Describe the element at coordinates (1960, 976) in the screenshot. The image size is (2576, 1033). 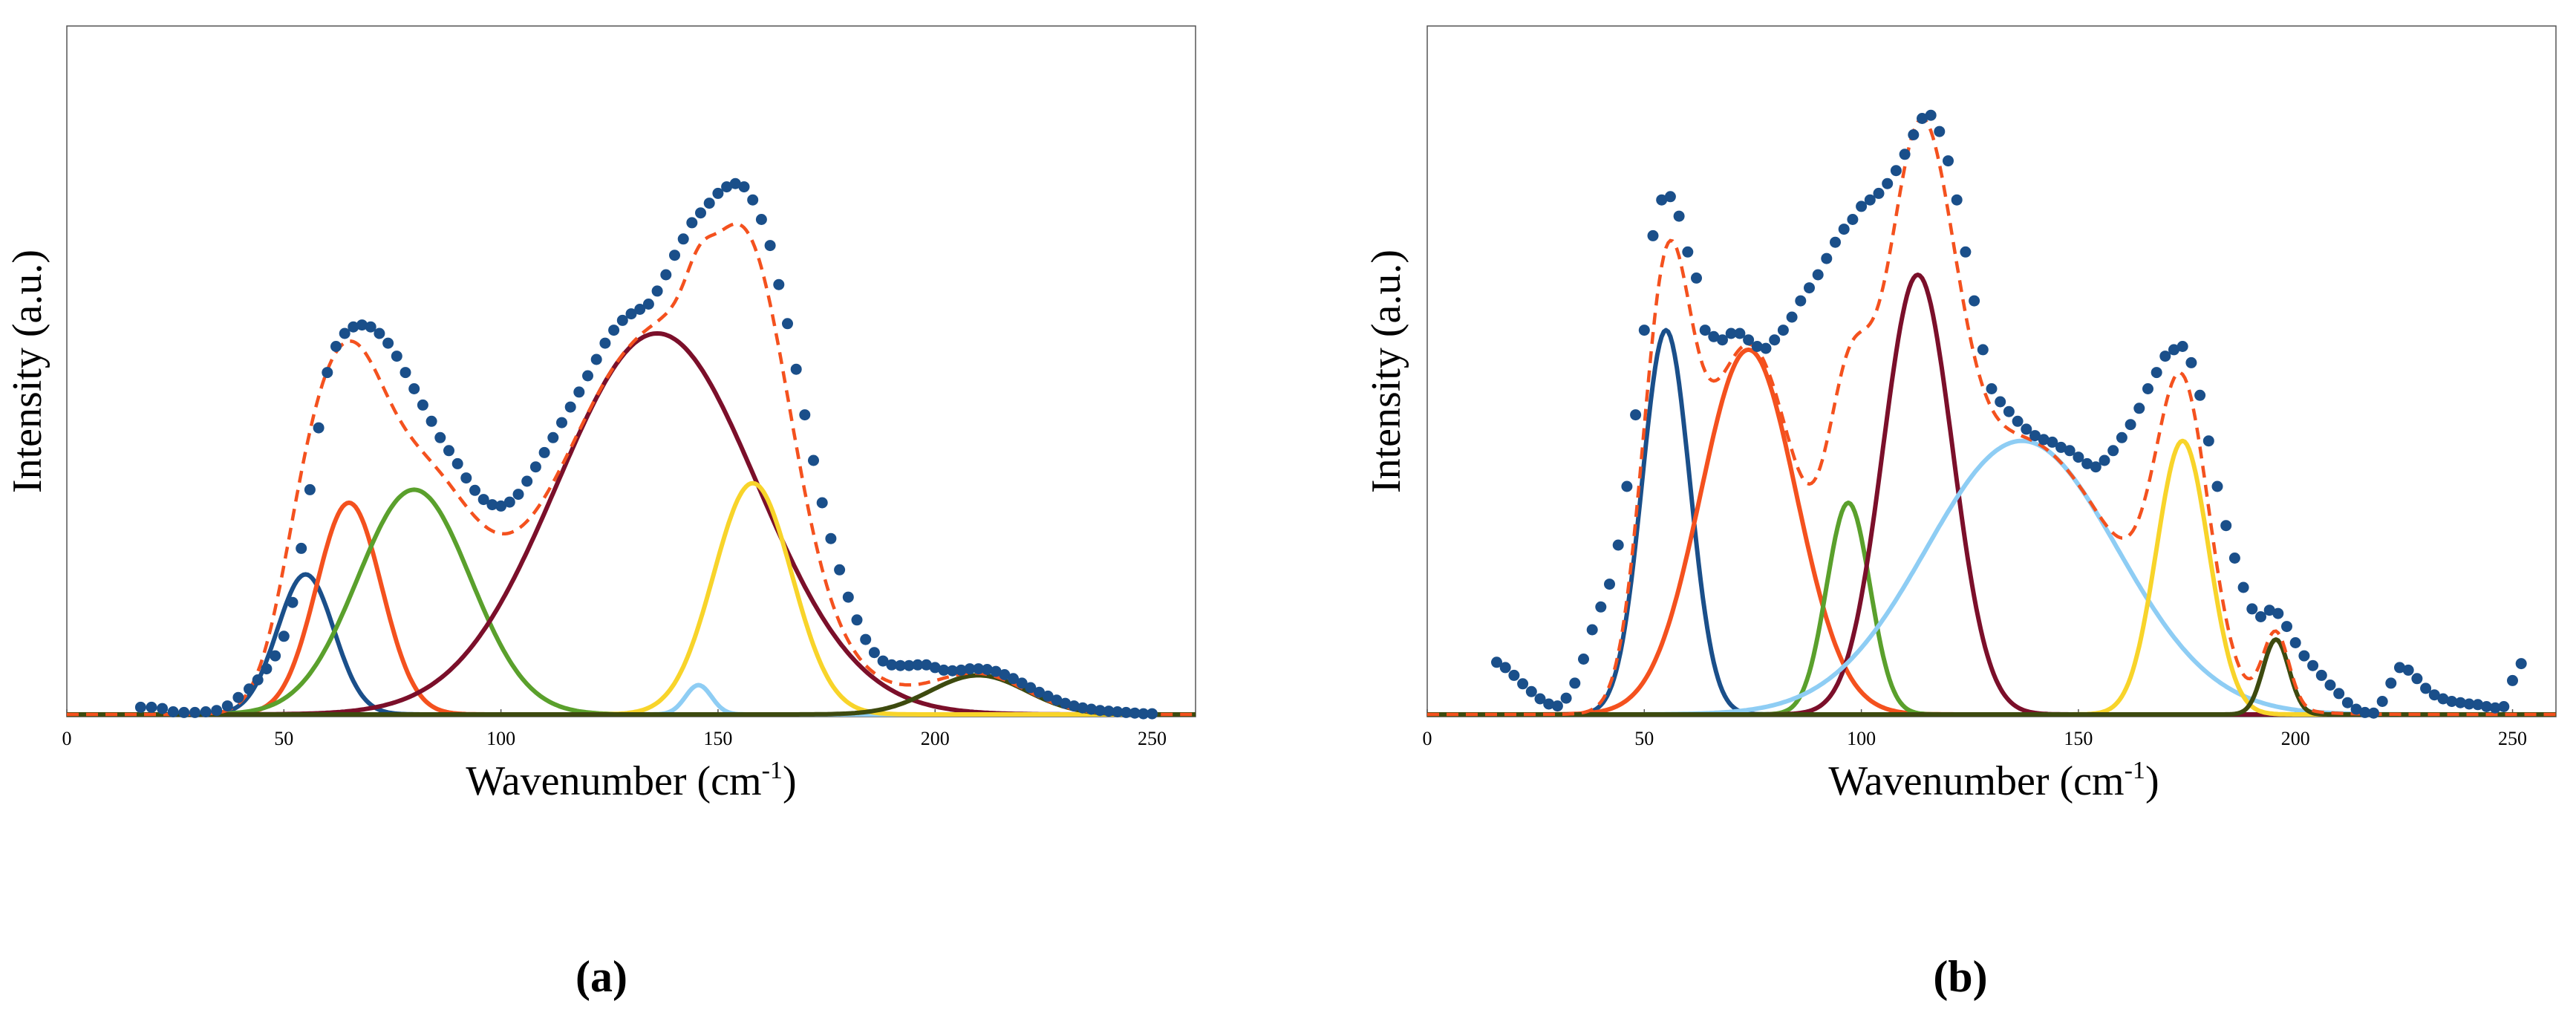
I see `panel-label: (b)` at that location.